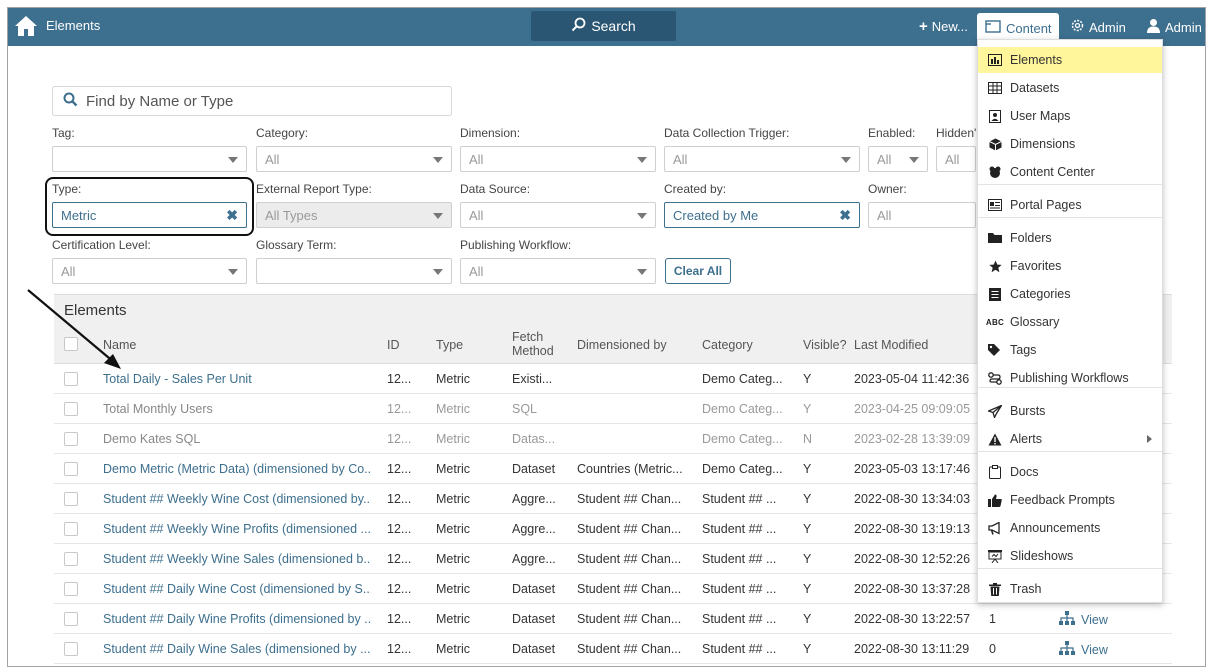 This screenshot has width=1215, height=671. I want to click on menu-item-elements: Elements, so click(1070, 60).